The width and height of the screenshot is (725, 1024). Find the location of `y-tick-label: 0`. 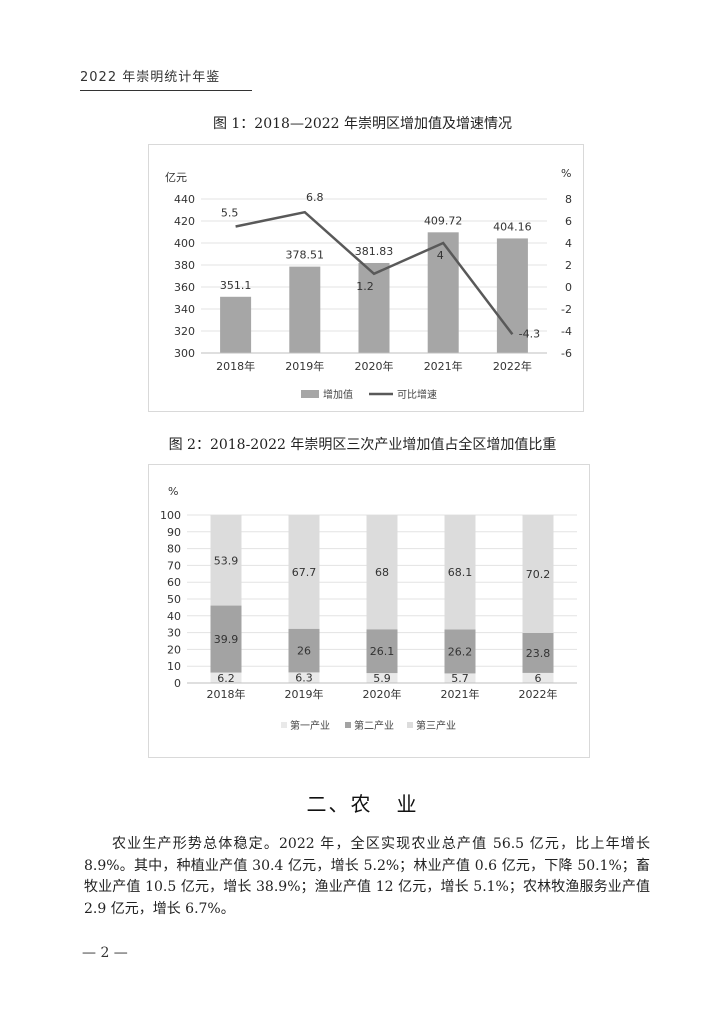

y-tick-label: 0 is located at coordinates (177, 683).